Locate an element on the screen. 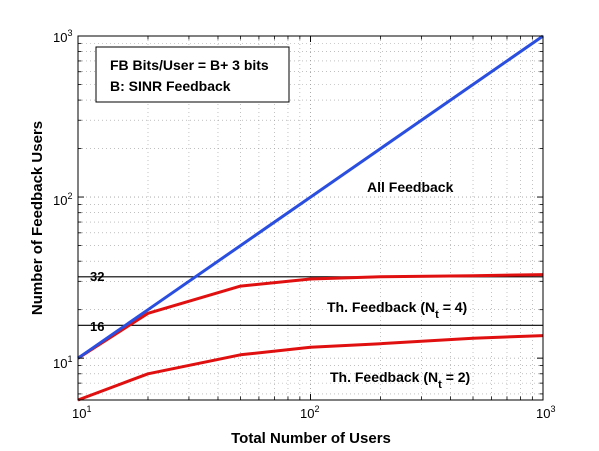  x-tick-label-100: 10² is located at coordinates (309, 412).